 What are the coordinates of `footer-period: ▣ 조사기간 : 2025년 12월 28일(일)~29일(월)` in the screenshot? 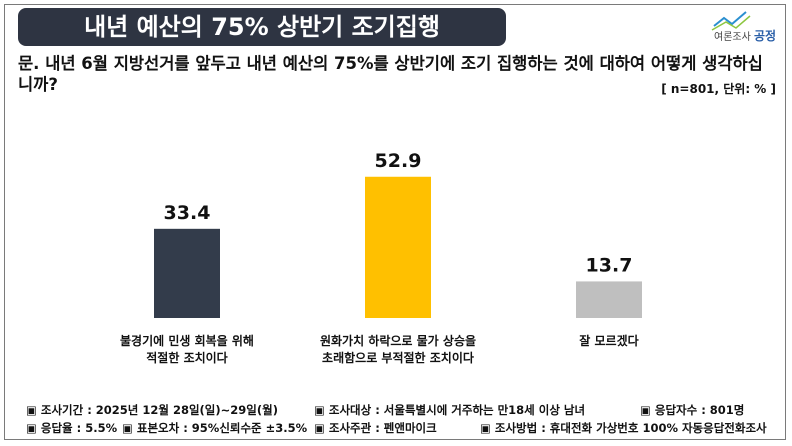 It's located at (152, 410).